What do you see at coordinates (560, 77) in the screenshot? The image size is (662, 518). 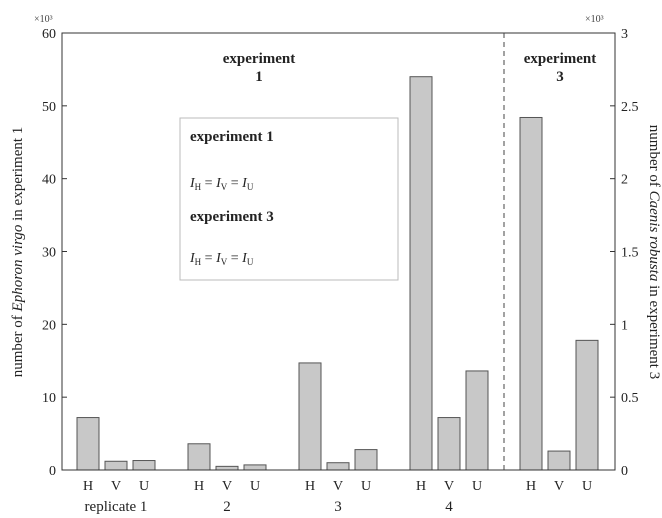 I see `experiment-3-title-line2: 3` at bounding box center [560, 77].